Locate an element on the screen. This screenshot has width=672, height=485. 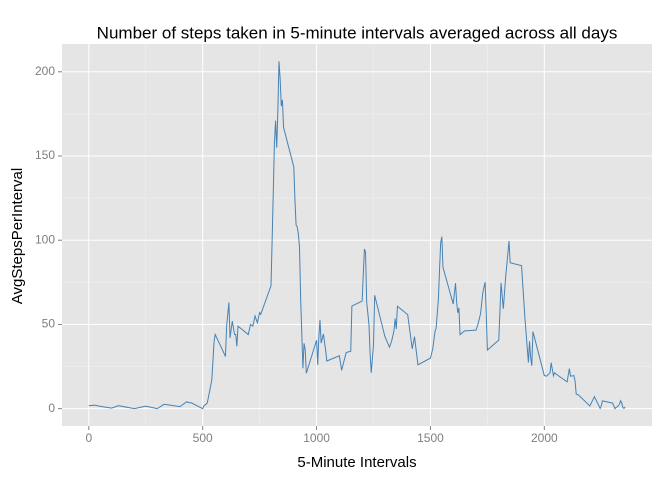
y-tick-label: 50 is located at coordinates (49, 324).